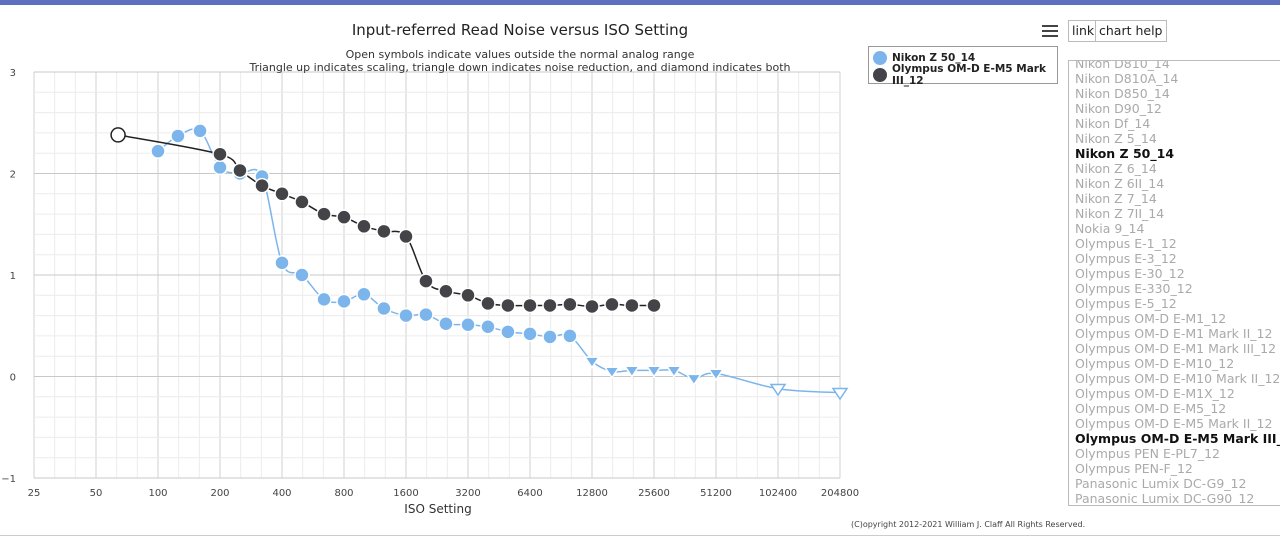  What do you see at coordinates (654, 493) in the screenshot?
I see `x-tick-label: 25600` at bounding box center [654, 493].